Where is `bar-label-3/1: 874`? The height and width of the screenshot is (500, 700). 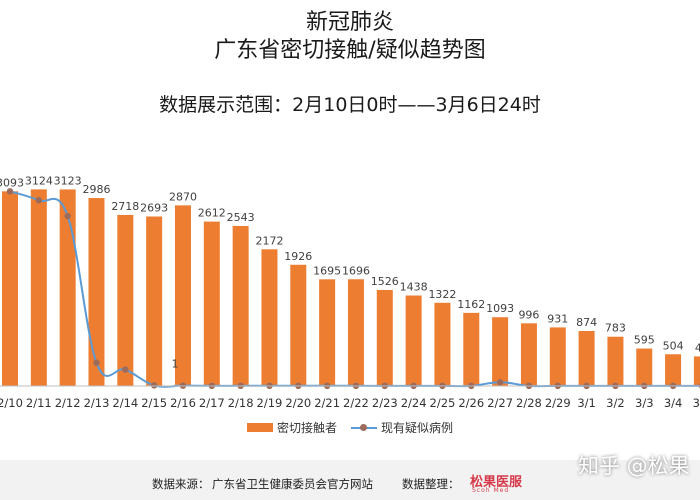
bar-label-3/1: 874 is located at coordinates (586, 322).